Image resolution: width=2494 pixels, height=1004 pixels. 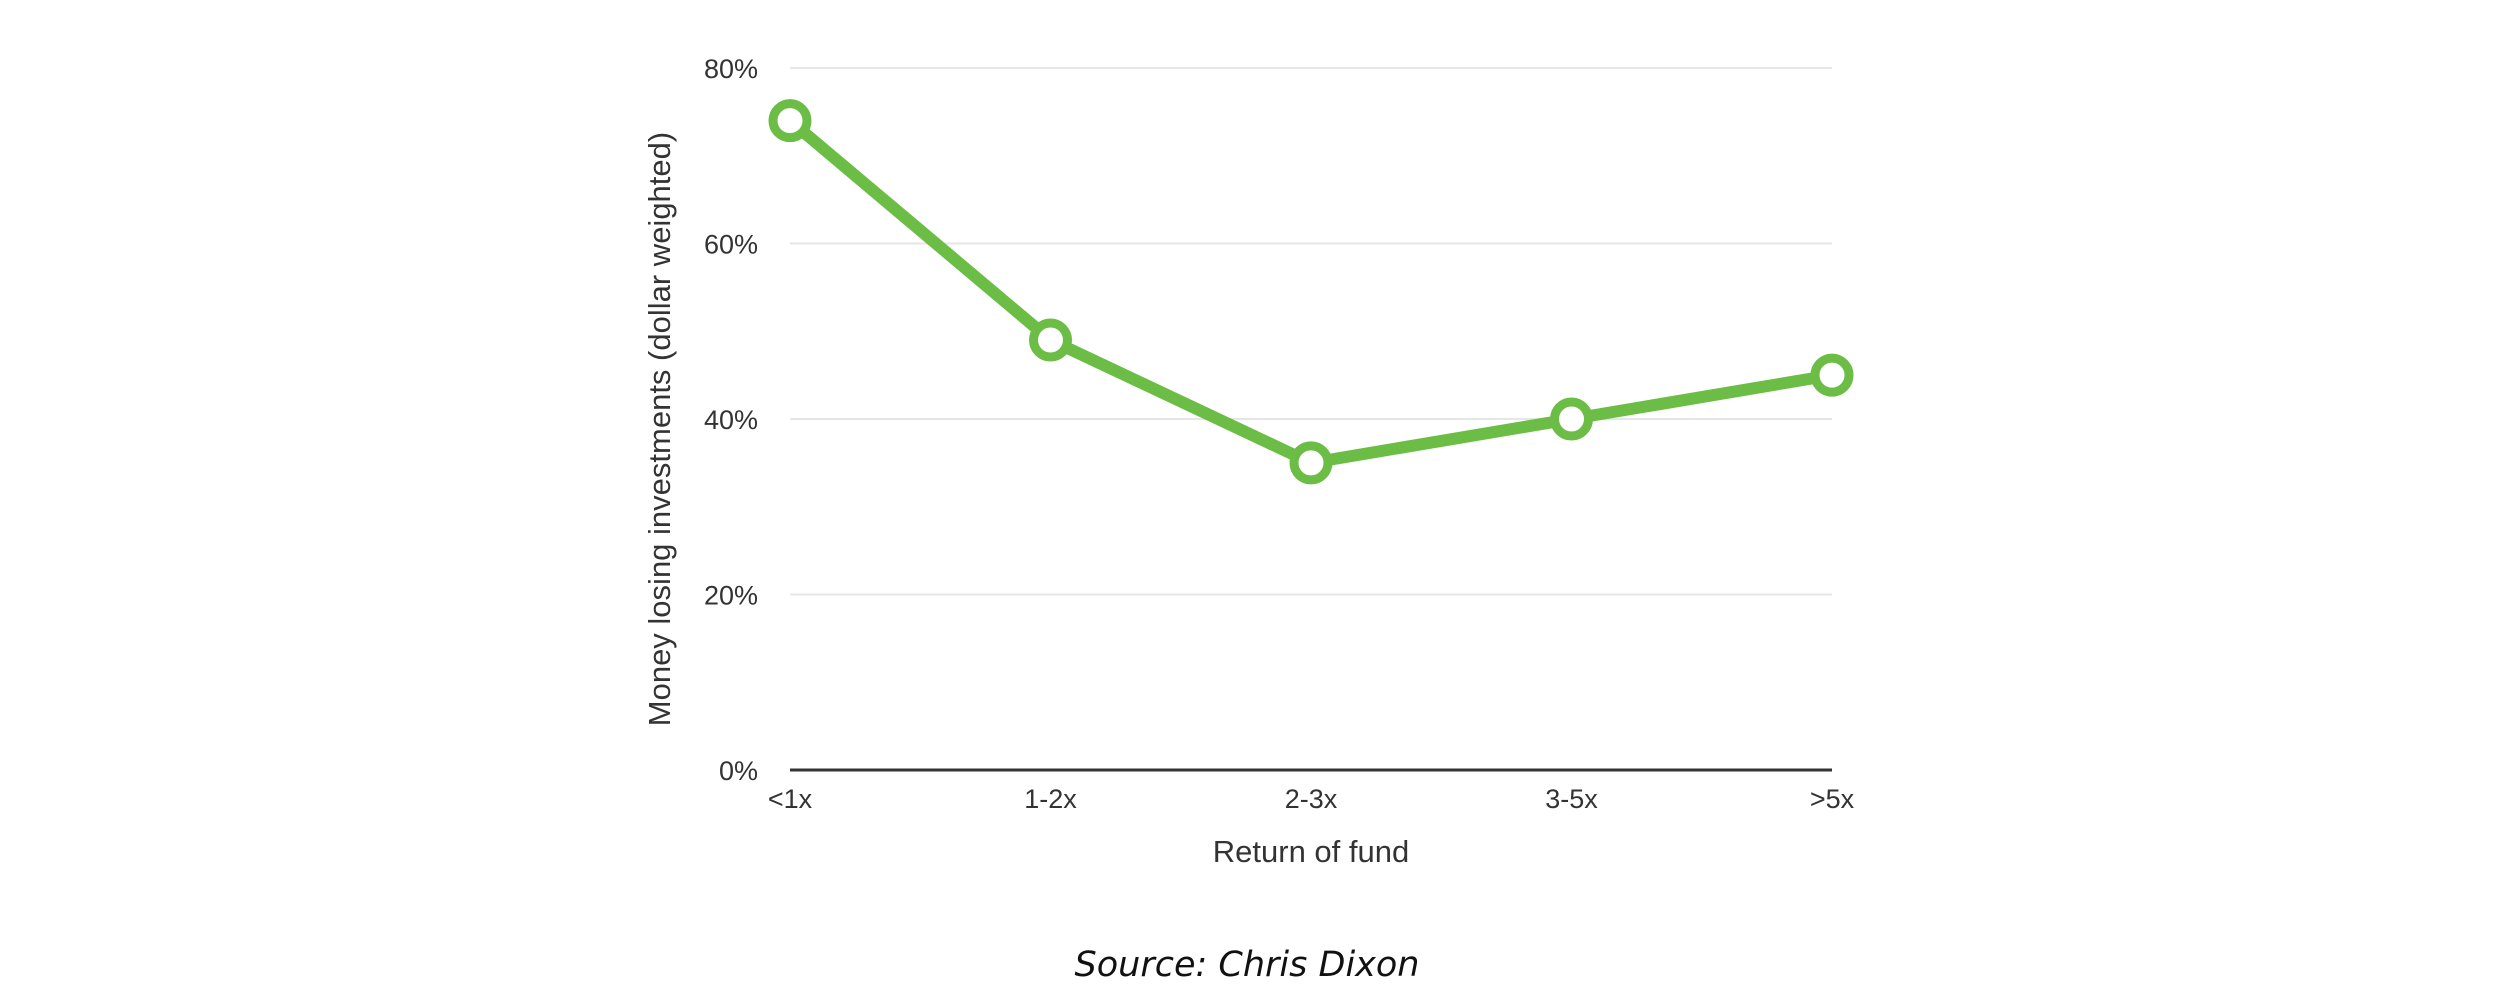 I want to click on x-tick-label: 2-3x, so click(x=1311, y=799).